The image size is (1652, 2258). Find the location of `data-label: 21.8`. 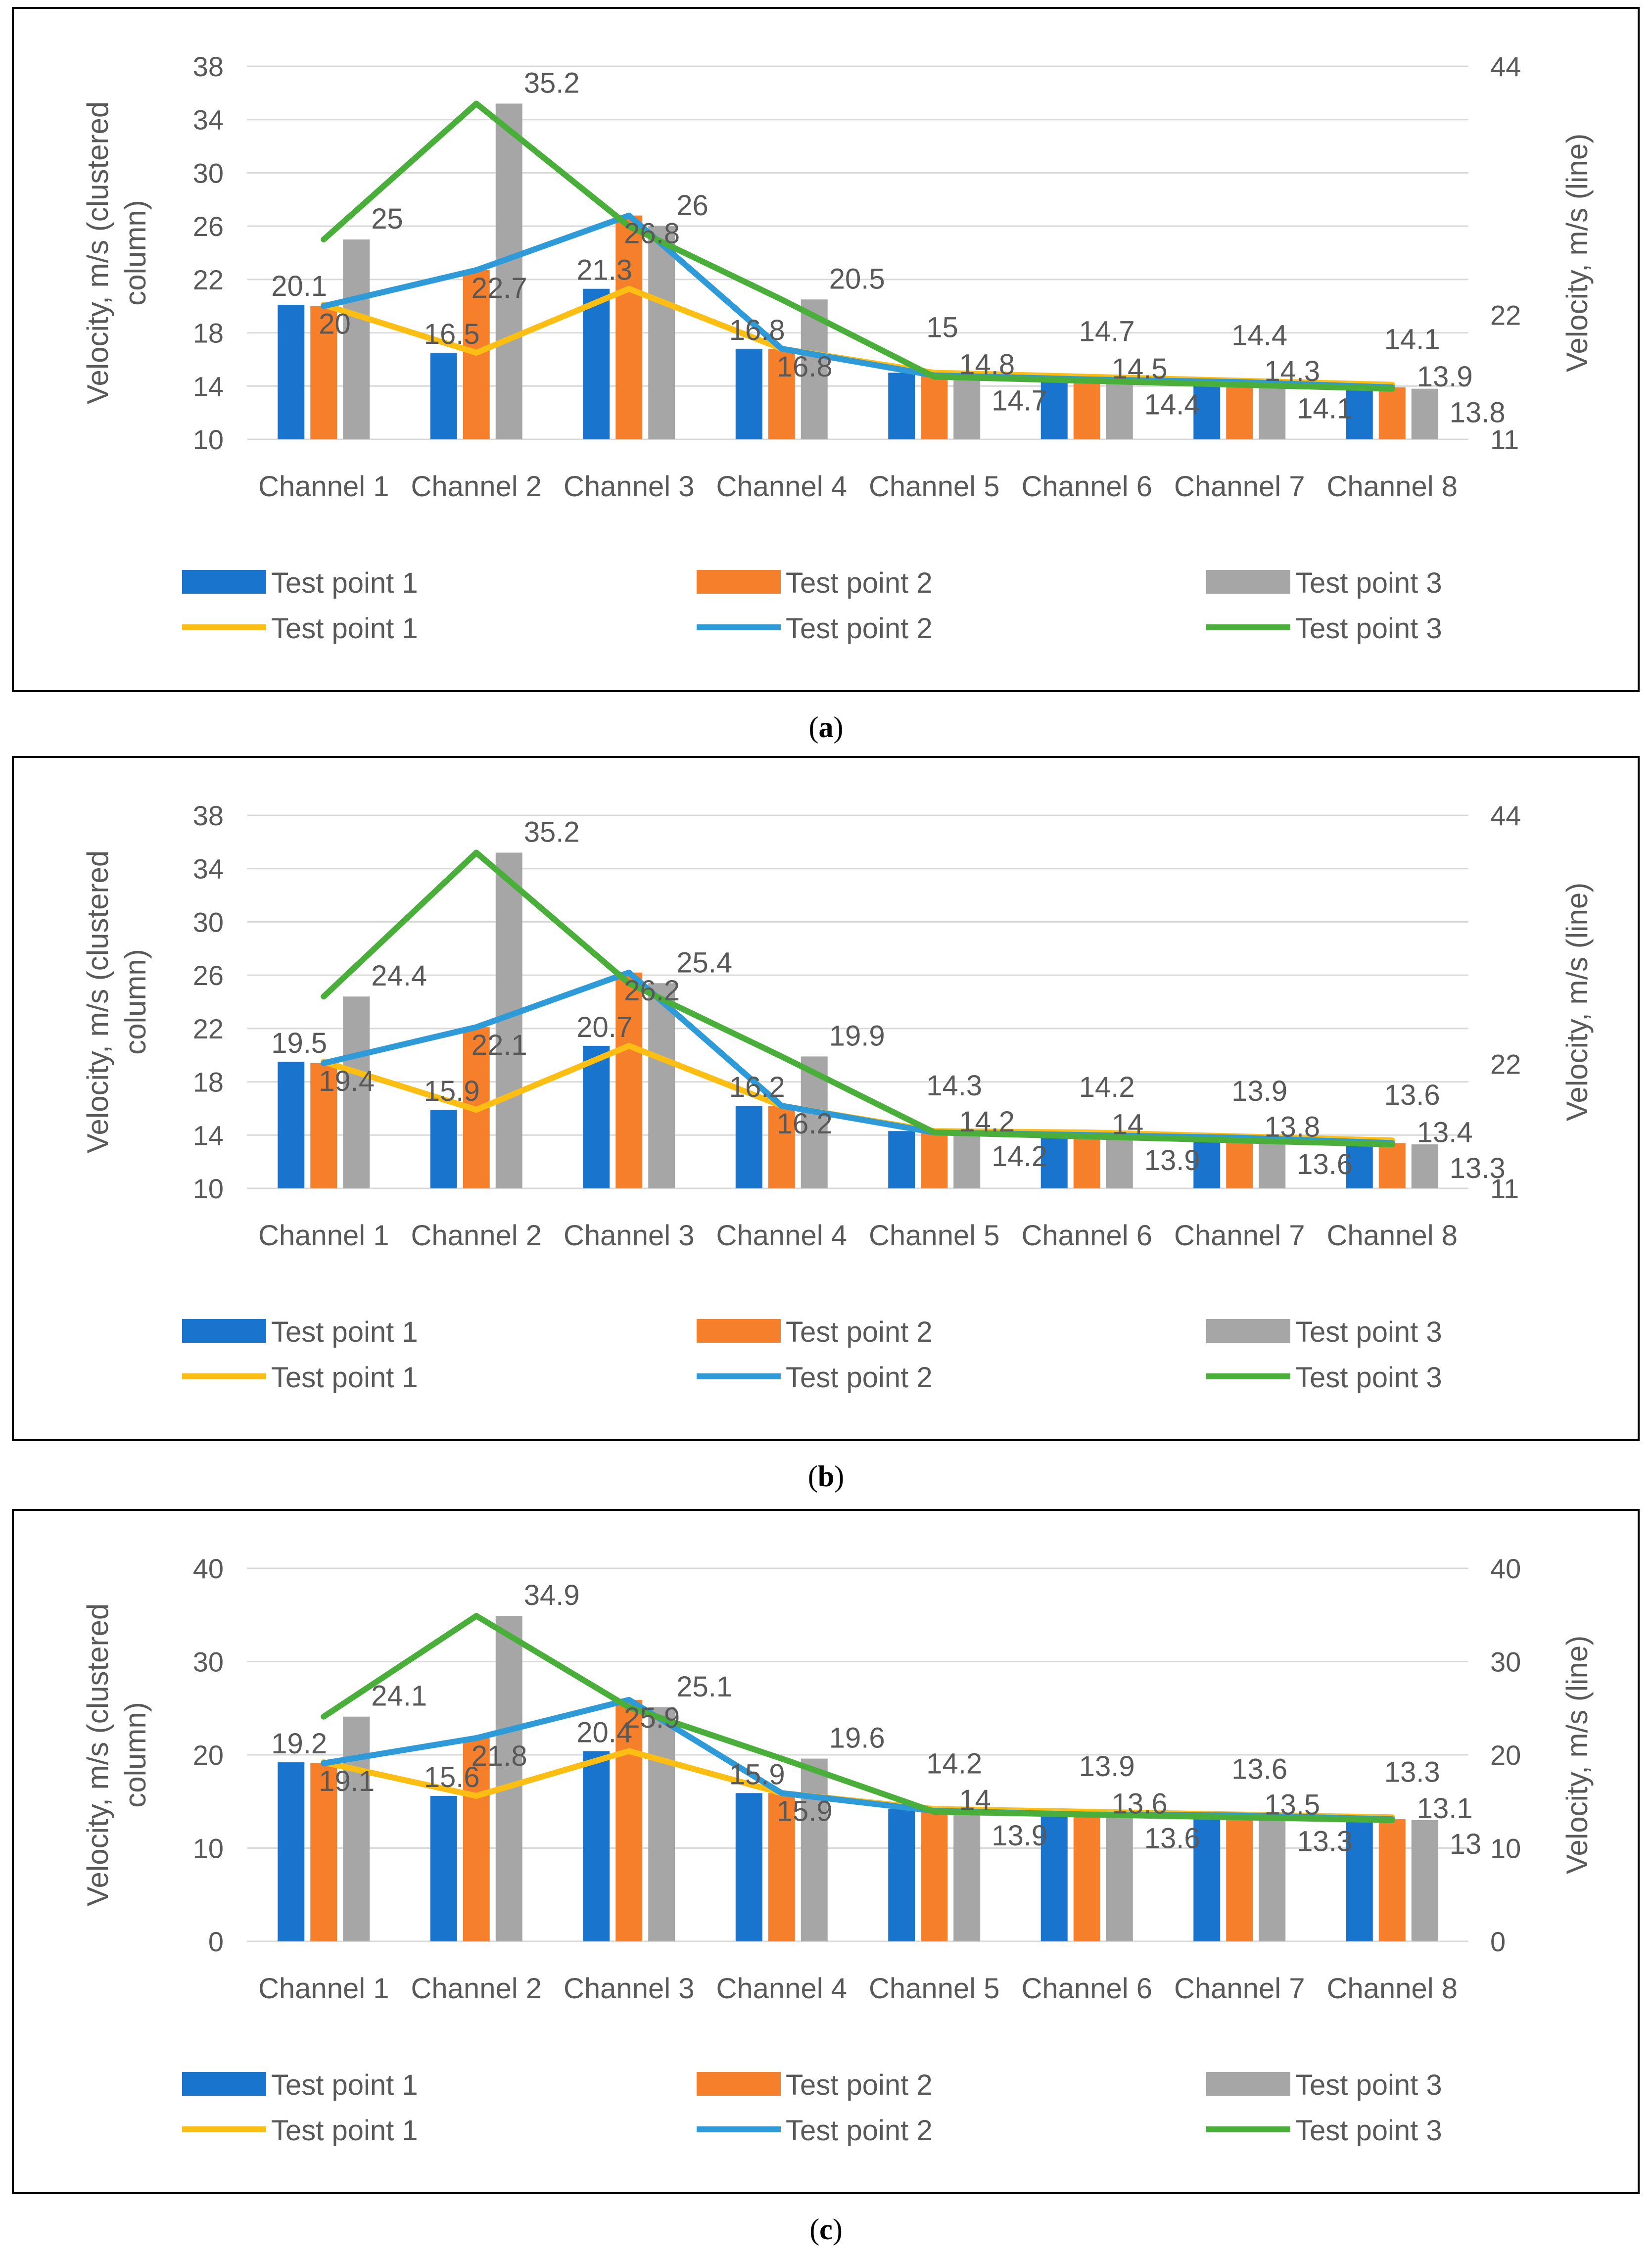

data-label: 21.8 is located at coordinates (500, 1756).